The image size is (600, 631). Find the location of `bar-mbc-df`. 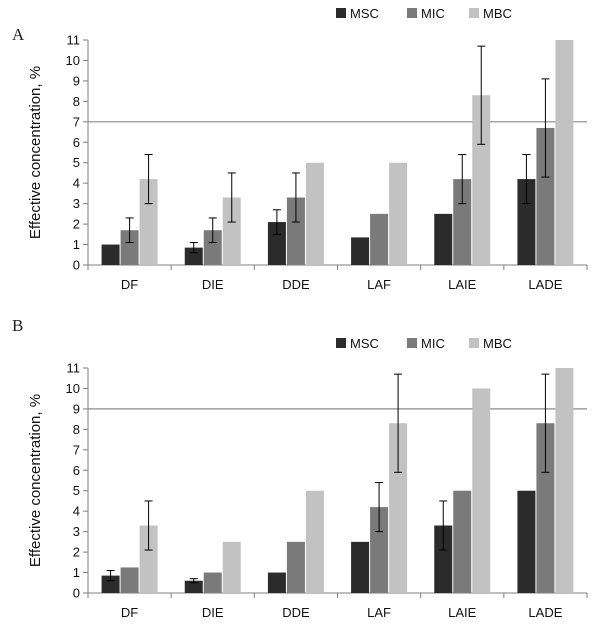

bar-mbc-df is located at coordinates (148, 559).